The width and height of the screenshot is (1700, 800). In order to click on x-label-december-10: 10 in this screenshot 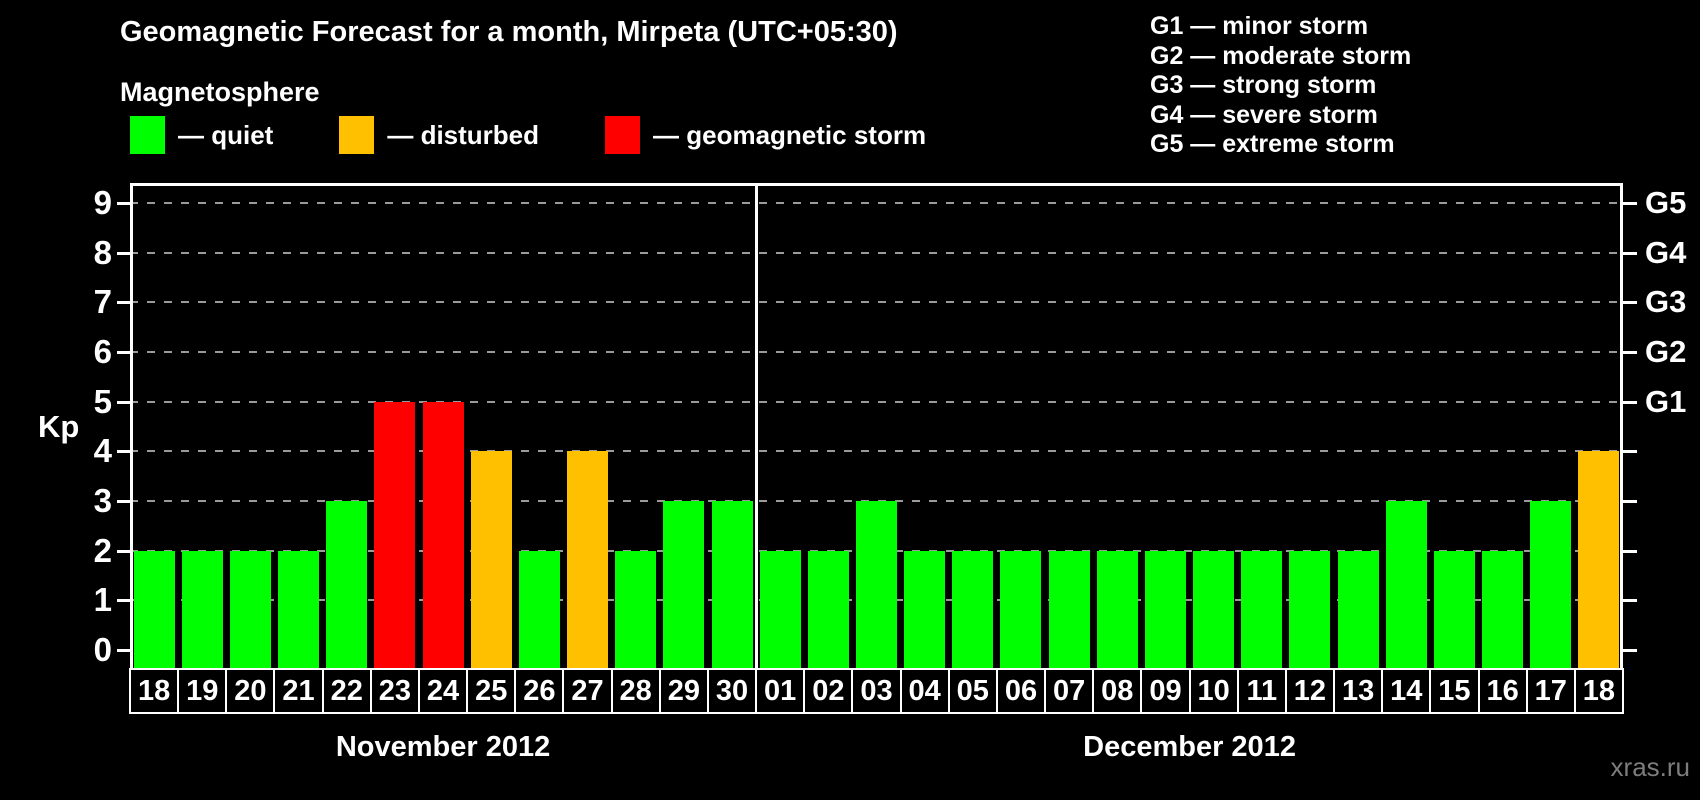, I will do `click(1213, 691)`.